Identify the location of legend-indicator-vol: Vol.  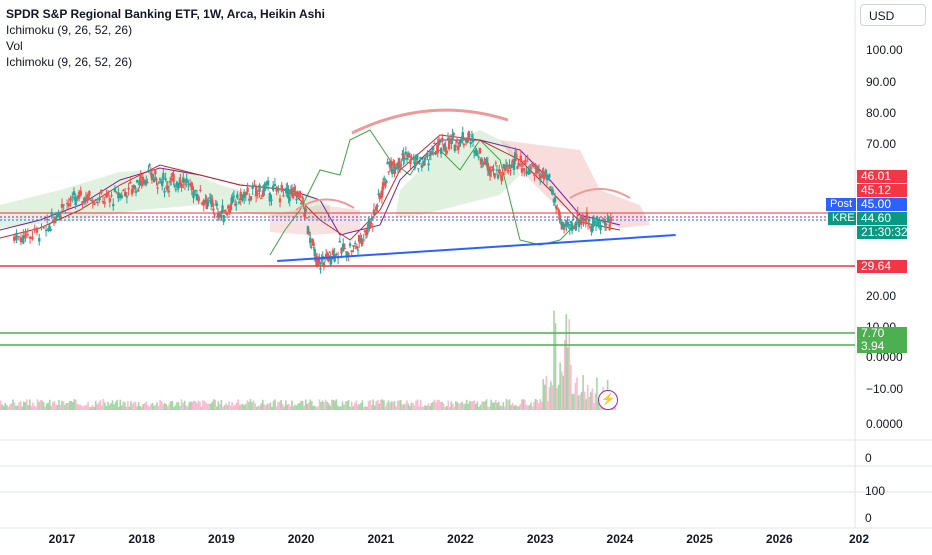
(14, 46).